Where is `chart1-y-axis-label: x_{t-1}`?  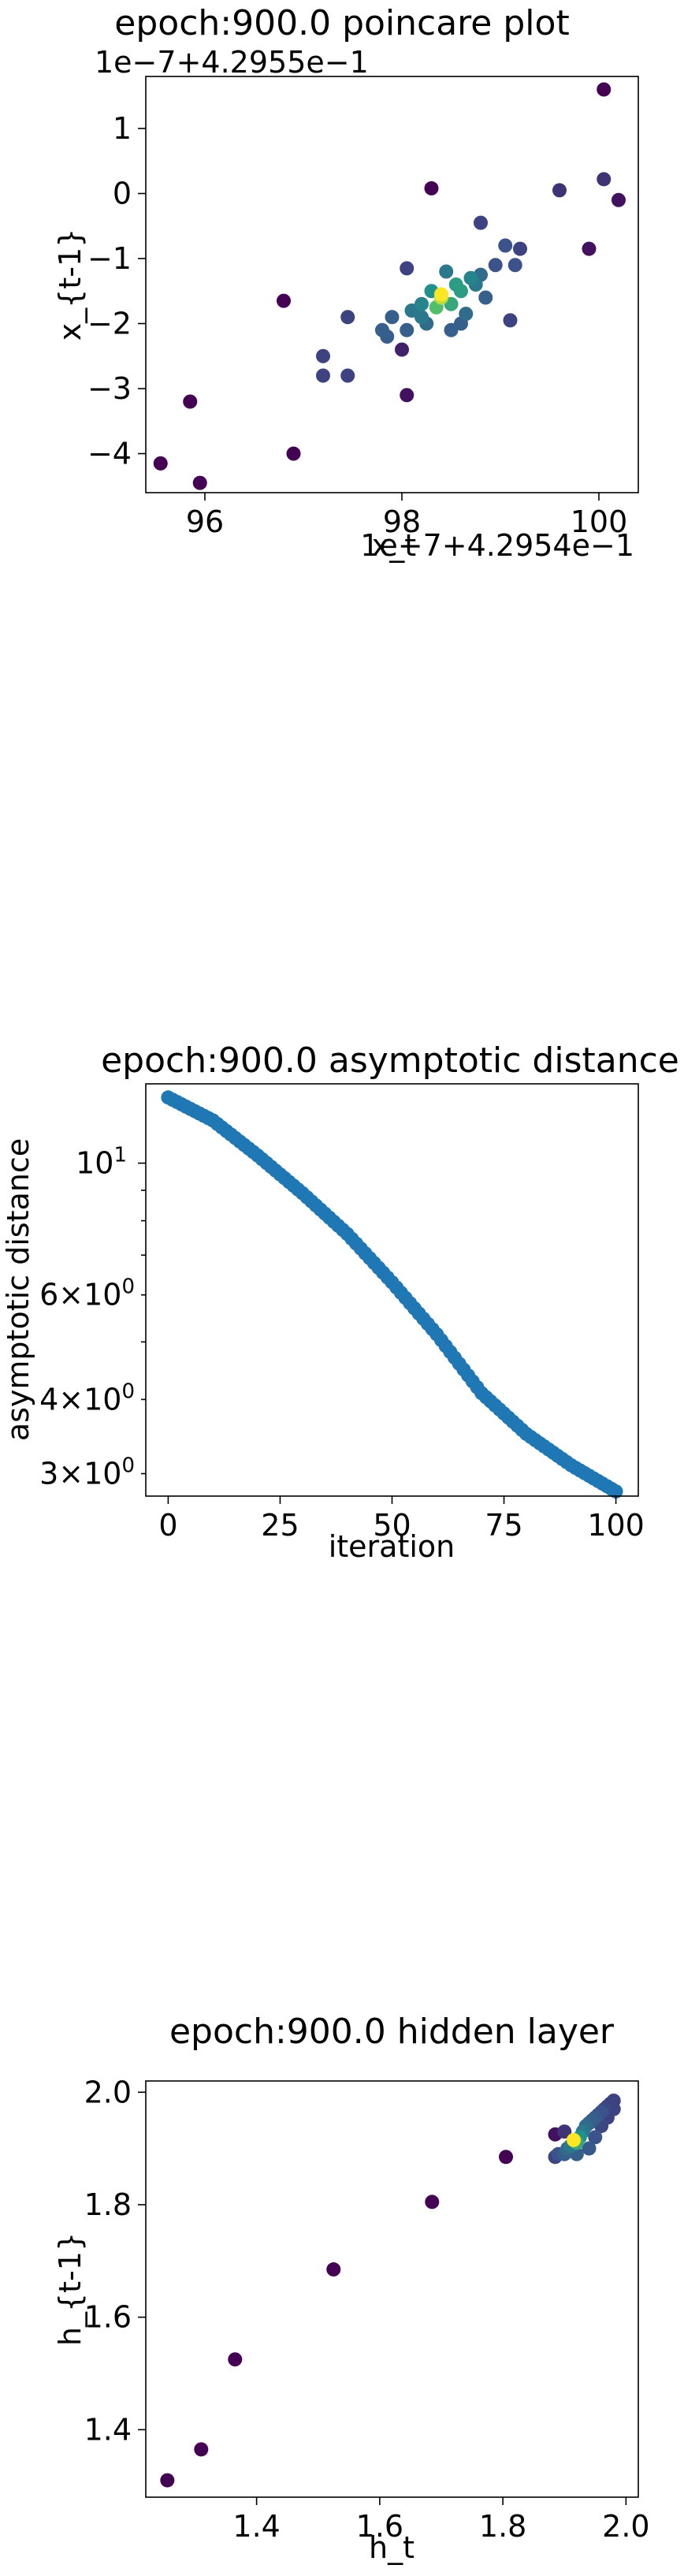 chart1-y-axis-label: x_{t-1} is located at coordinates (70, 285).